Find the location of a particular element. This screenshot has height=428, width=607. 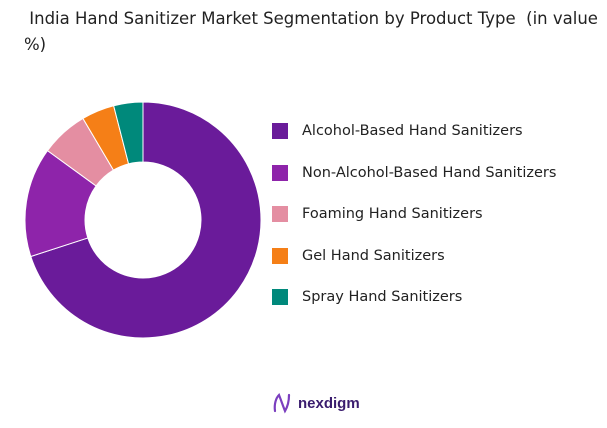

nexdigm-logo: nexdigm is located at coordinates (316, 403).